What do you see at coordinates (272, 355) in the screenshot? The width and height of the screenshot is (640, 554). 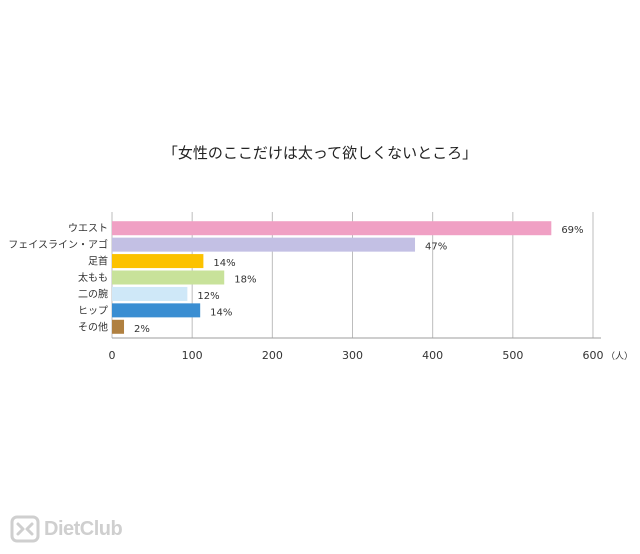 I see `x-tick-label: 200` at bounding box center [272, 355].